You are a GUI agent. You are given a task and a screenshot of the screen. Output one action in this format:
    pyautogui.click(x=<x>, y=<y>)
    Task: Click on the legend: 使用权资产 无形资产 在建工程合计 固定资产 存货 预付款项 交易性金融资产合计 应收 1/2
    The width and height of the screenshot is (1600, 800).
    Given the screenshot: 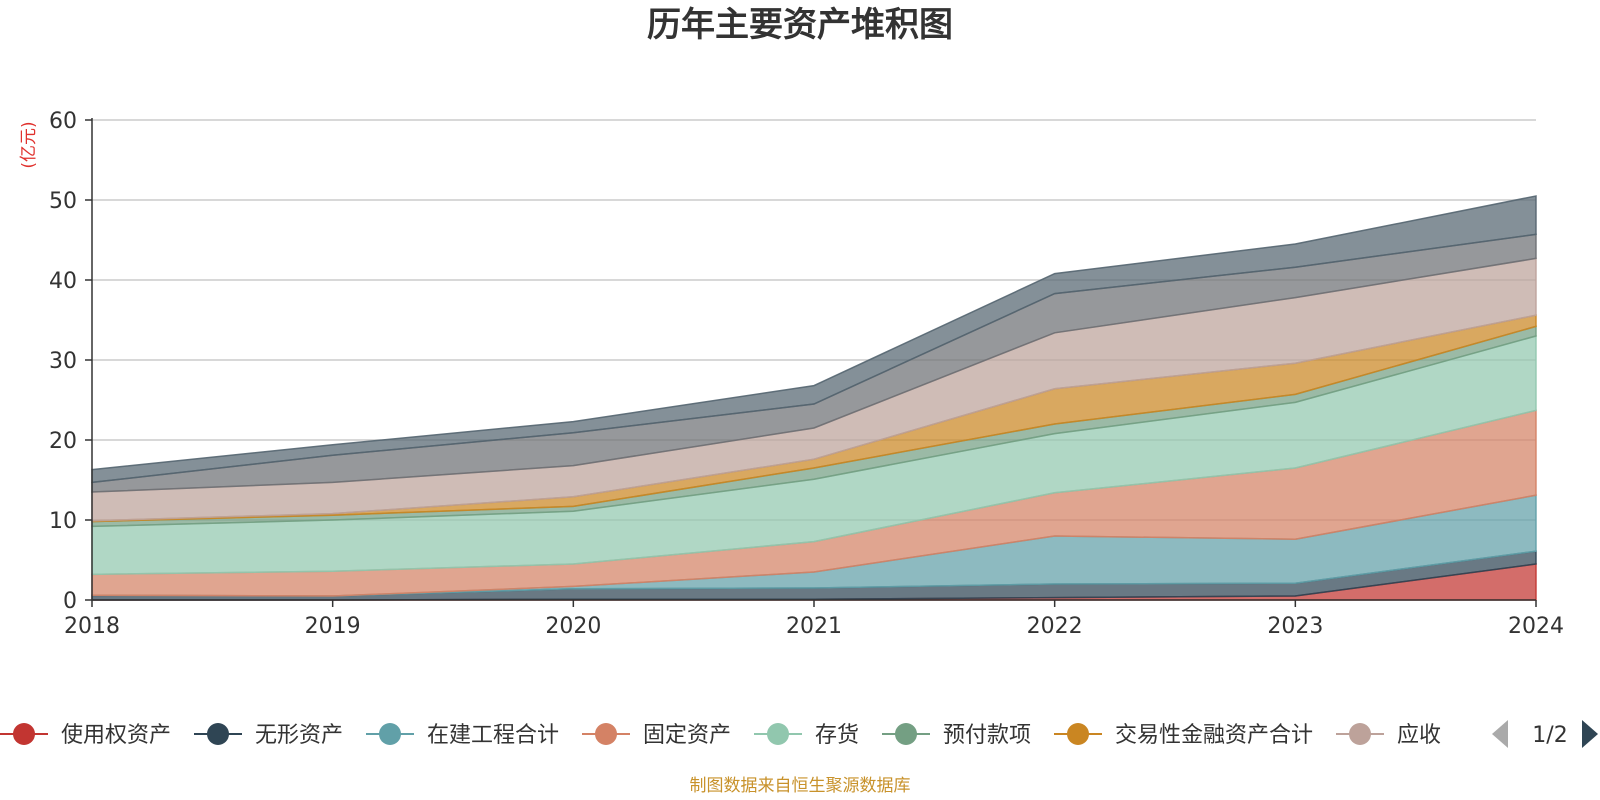 What is the action you would take?
    pyautogui.click(x=800, y=736)
    